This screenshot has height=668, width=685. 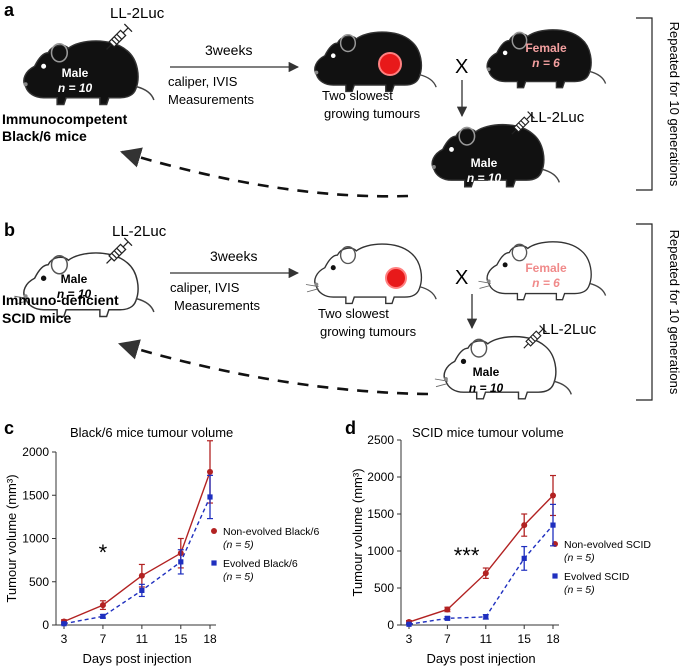 I want to click on panel-b-strain-line2: SCID mice, so click(x=36, y=318).